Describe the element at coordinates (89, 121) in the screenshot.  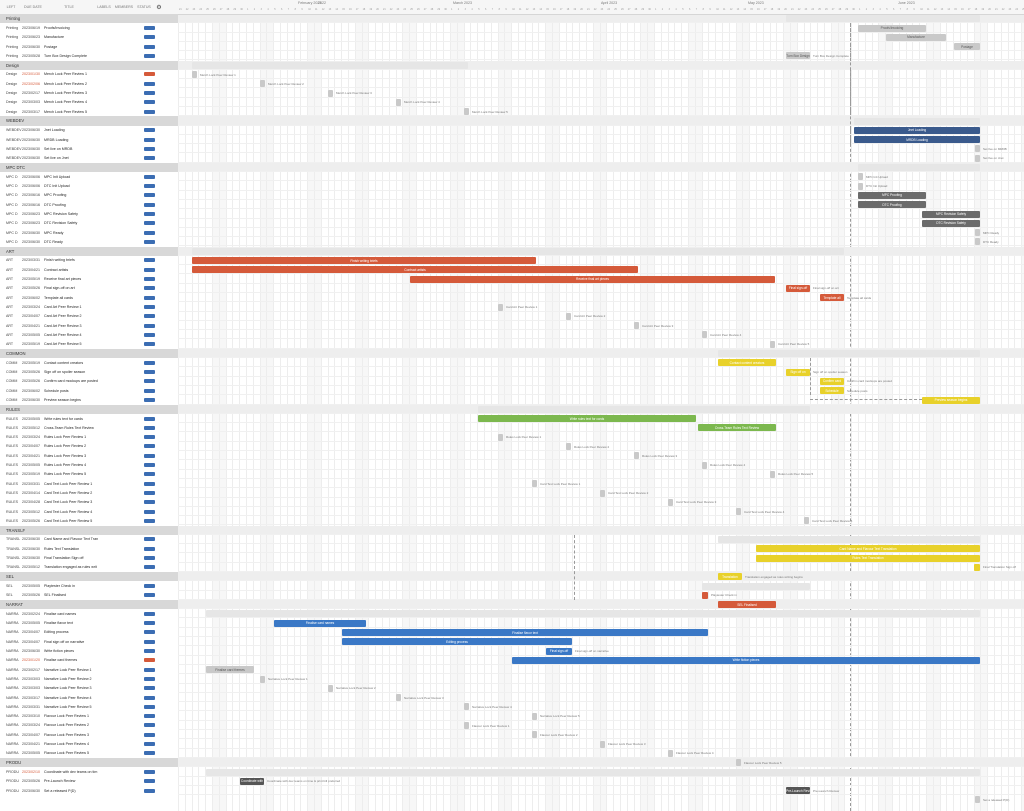
I see `group-header: WEBDEV` at that location.